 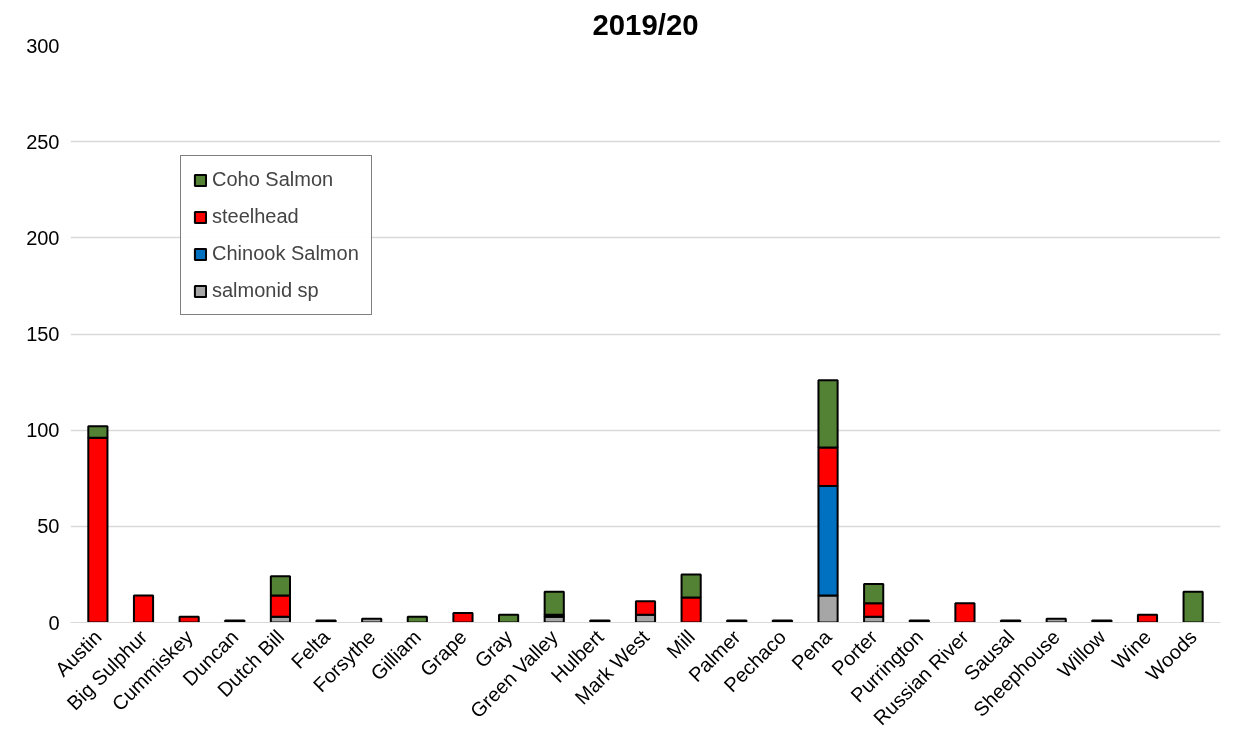 What do you see at coordinates (255, 216) in the screenshot?
I see `legend-label: steelhead` at bounding box center [255, 216].